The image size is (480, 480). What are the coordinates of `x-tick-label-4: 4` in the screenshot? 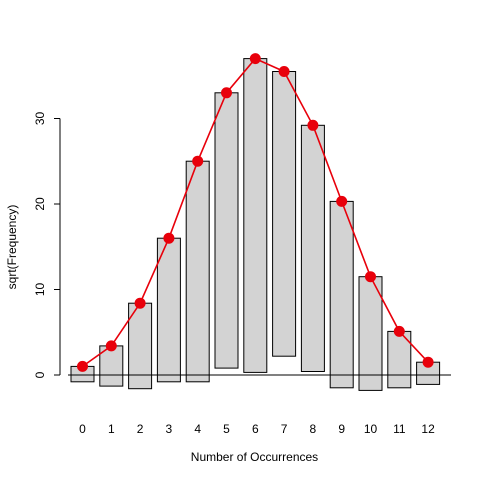 It's located at (197, 429).